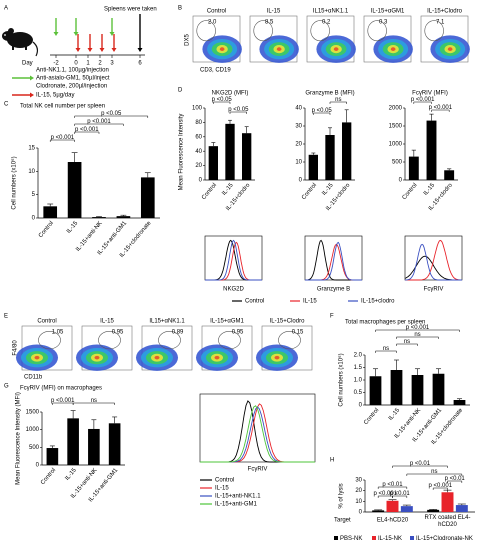 The height and width of the screenshot is (546, 480). What do you see at coordinates (180, 9) in the screenshot?
I see `panel-letter: B` at bounding box center [180, 9].